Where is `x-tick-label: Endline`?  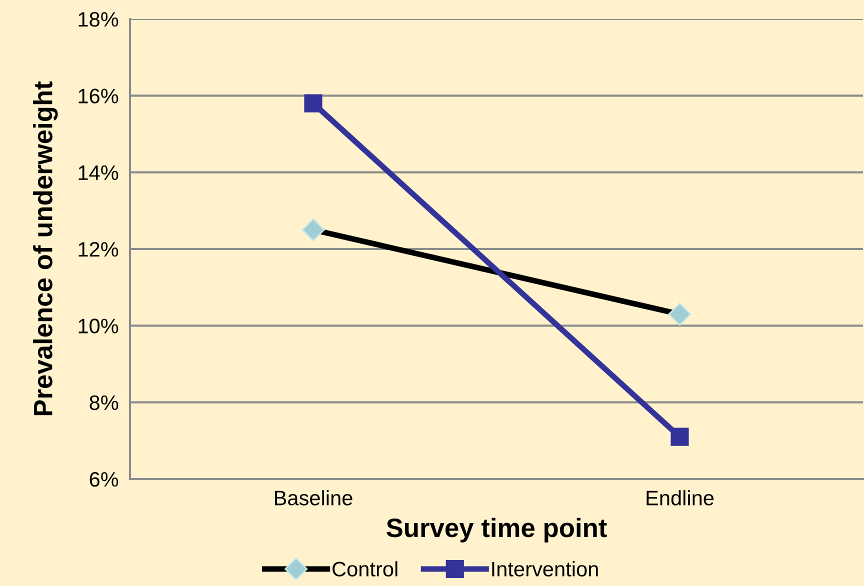
x-tick-label: Endline is located at coordinates (680, 498).